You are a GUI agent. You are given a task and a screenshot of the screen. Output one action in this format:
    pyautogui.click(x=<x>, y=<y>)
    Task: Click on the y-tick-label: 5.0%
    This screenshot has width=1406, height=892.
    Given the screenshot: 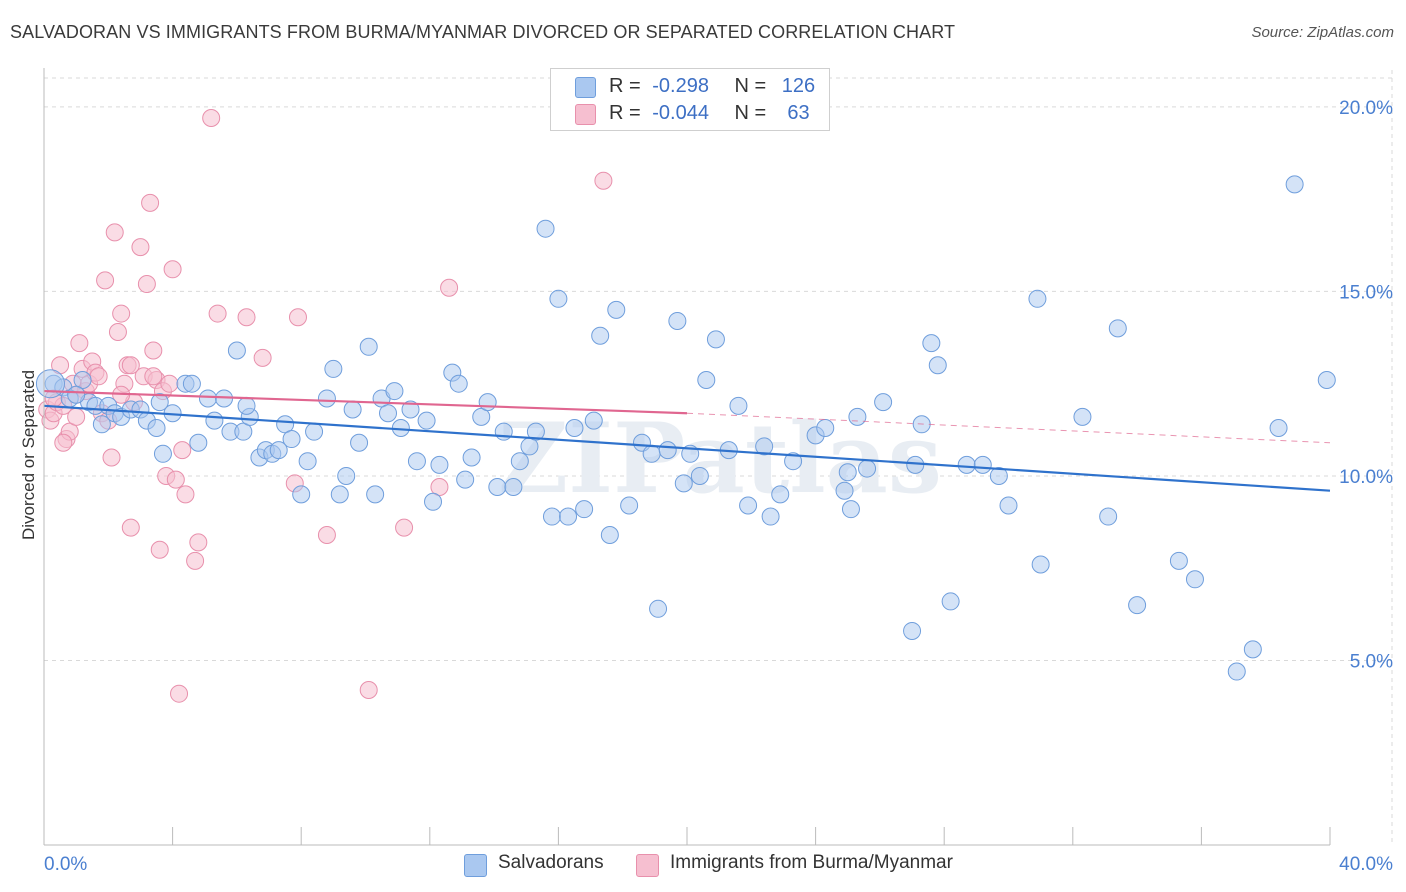 What is the action you would take?
    pyautogui.click(x=1371, y=661)
    